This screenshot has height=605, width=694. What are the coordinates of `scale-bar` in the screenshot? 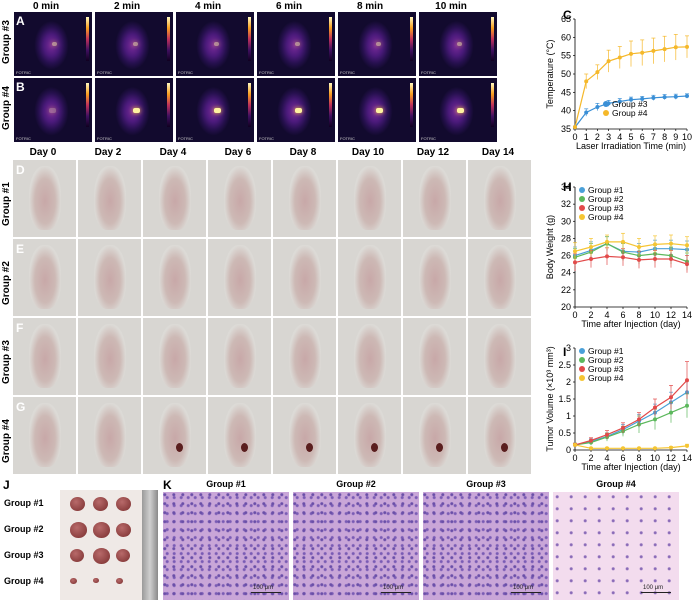 It's located at (396, 592).